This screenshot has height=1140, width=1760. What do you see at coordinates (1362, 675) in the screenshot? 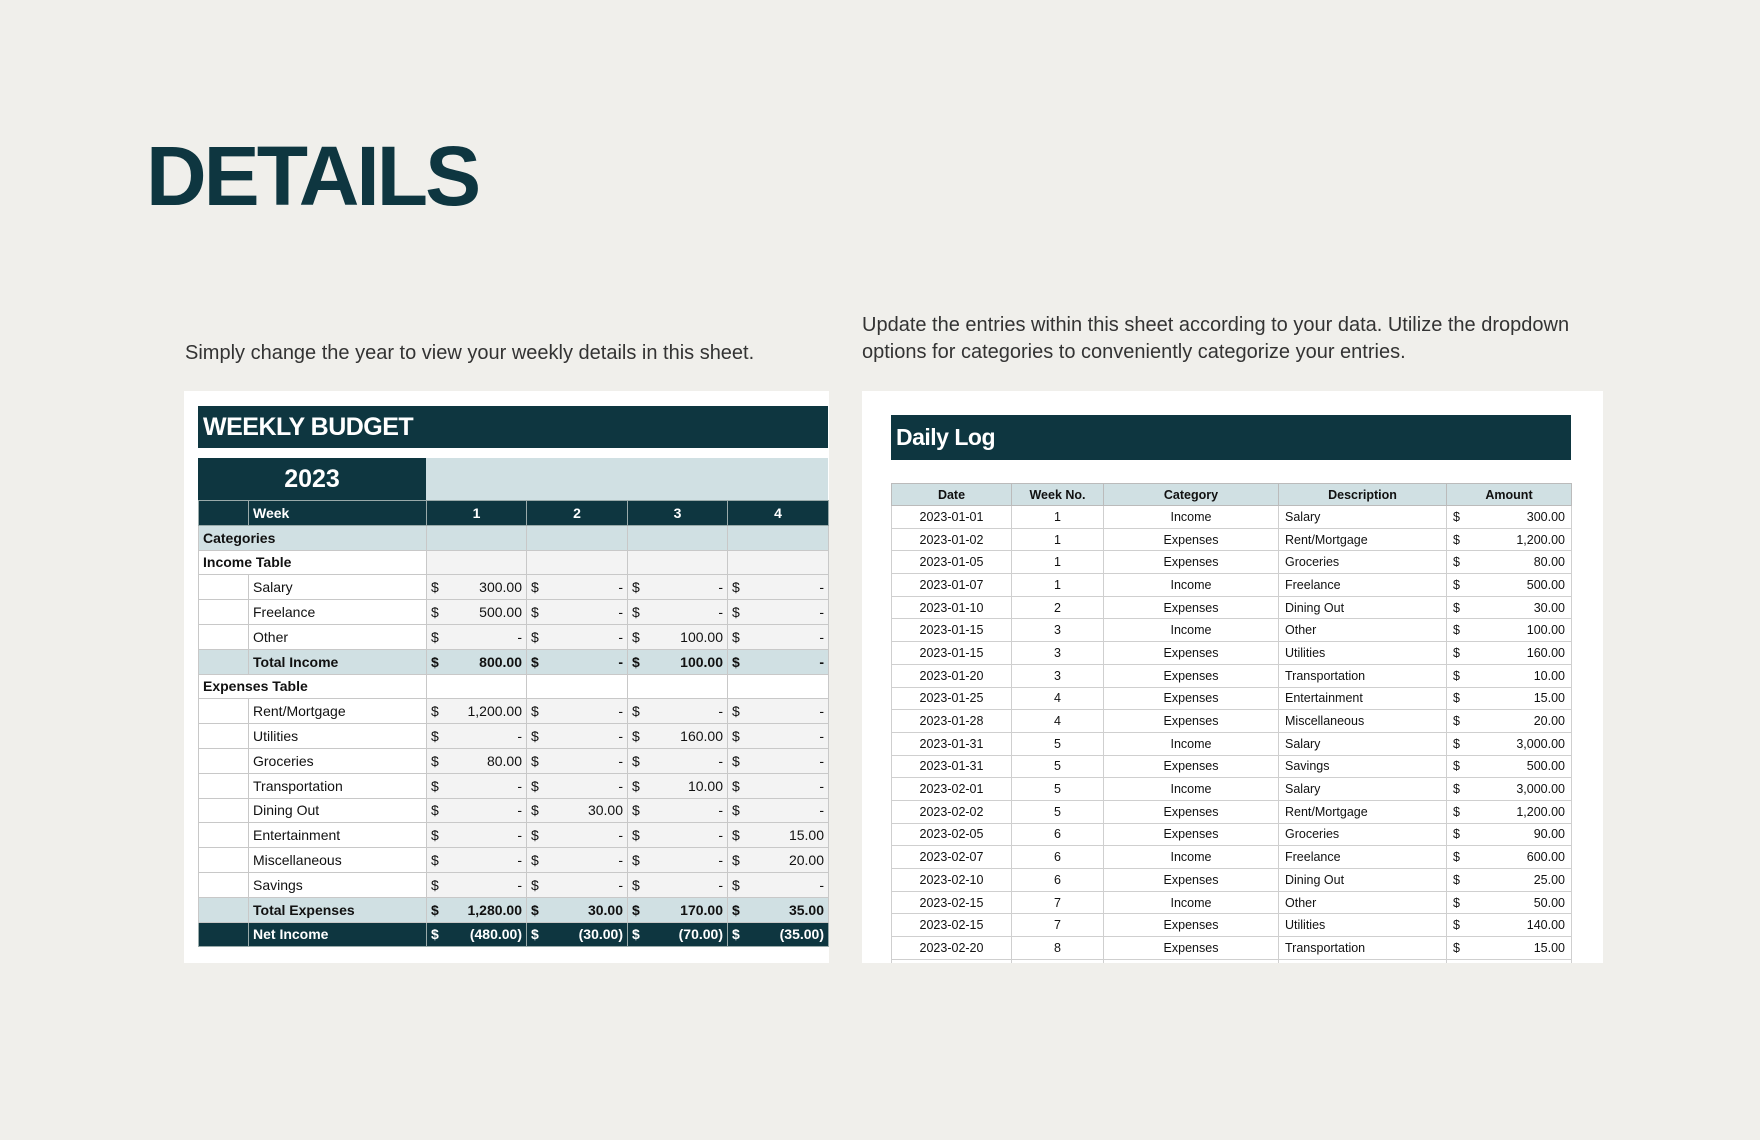
I see `description-cell: Transportation` at bounding box center [1362, 675].